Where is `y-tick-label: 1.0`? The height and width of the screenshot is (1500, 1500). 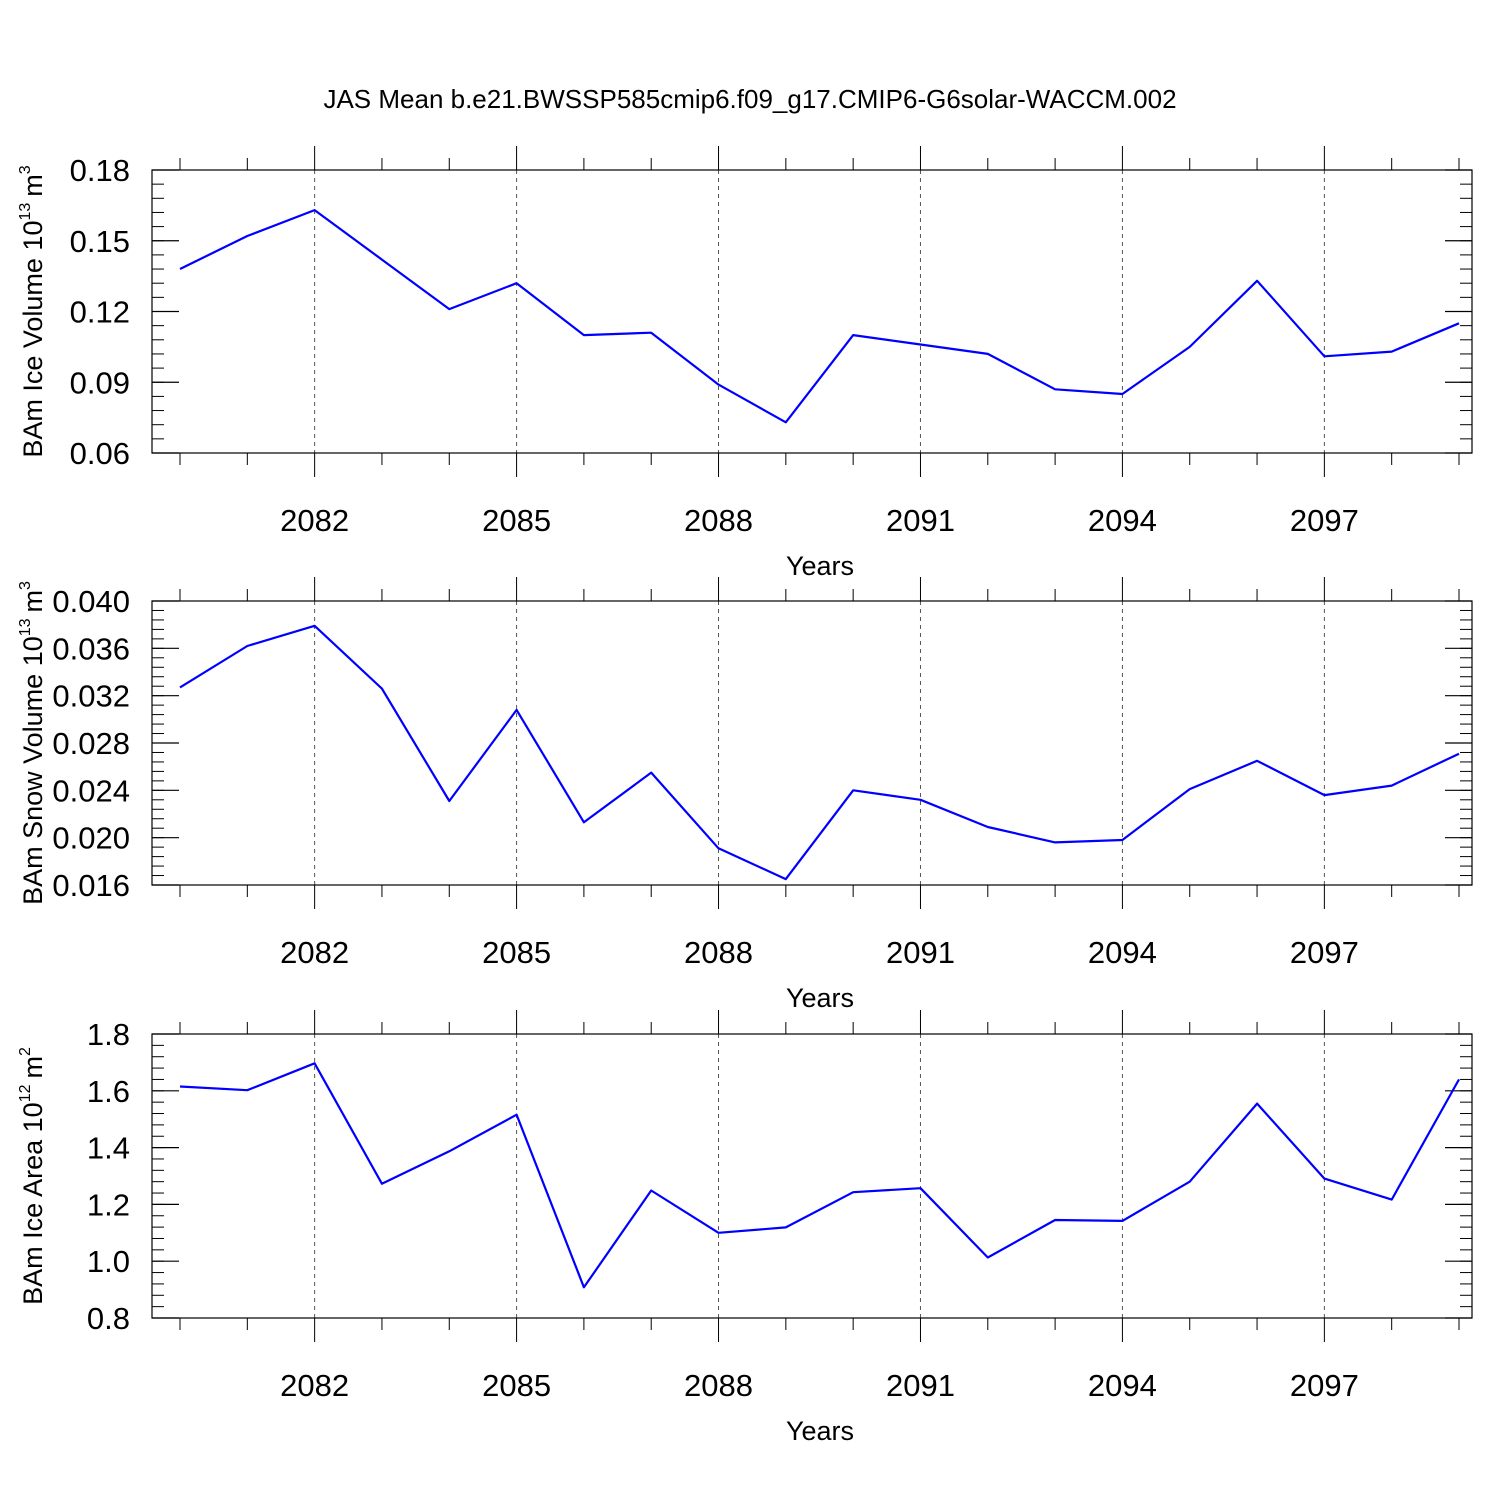
y-tick-label: 1.0 is located at coordinates (108, 1261).